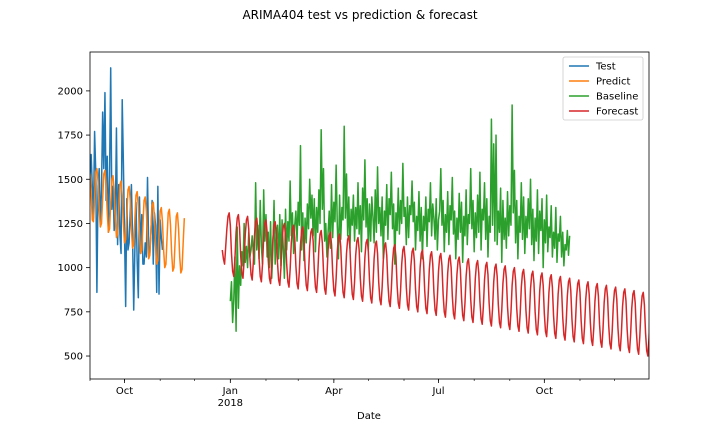 The height and width of the screenshot is (432, 720). I want to click on chart-title: ARIMA404 test vs prediction & forecast, so click(359, 15).